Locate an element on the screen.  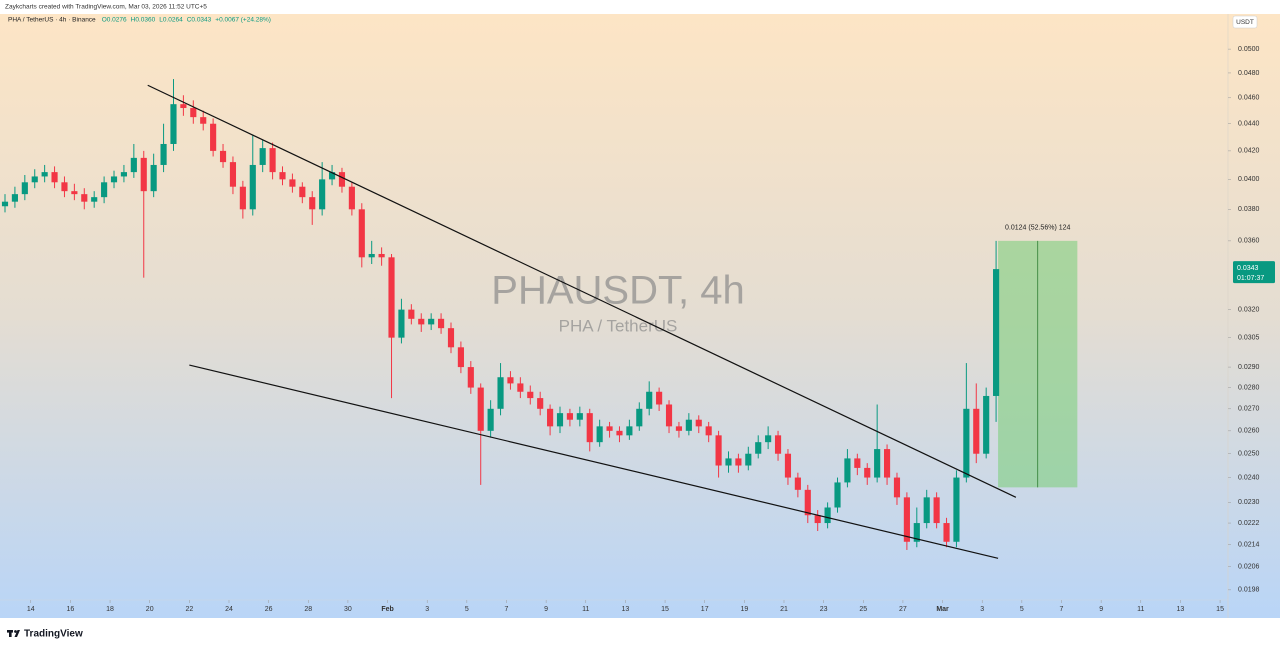
currency: USDT is located at coordinates (1245, 22).